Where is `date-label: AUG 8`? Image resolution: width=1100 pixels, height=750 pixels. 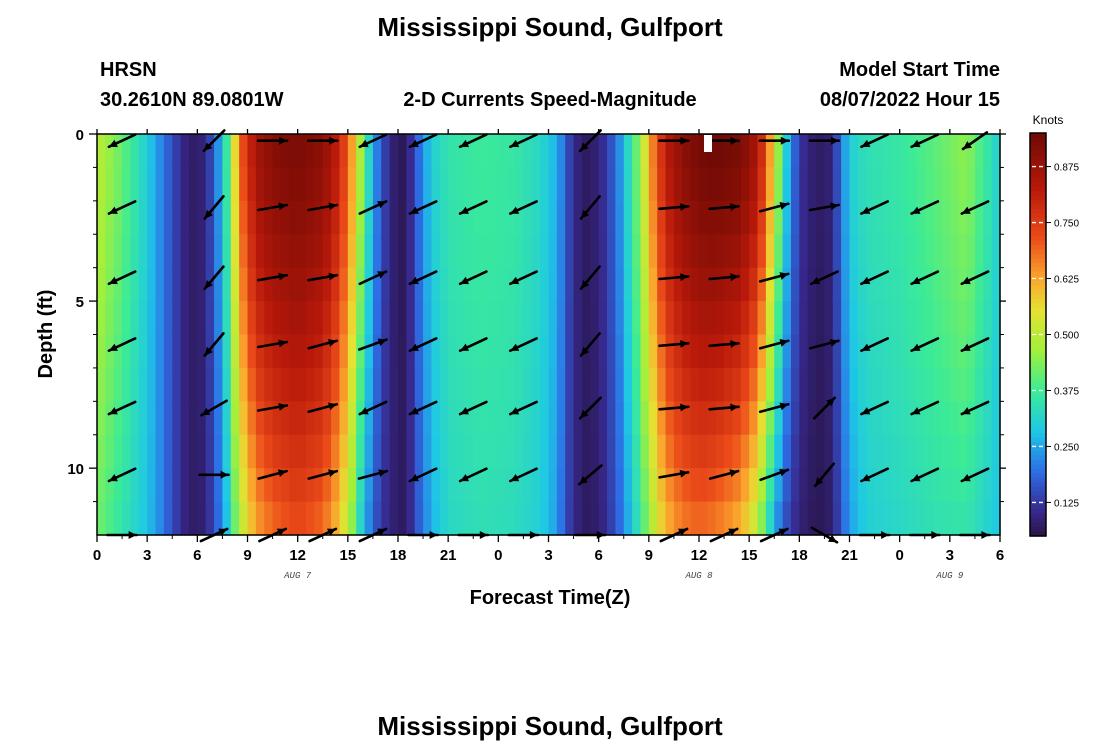
date-label: AUG 8 is located at coordinates (698, 576).